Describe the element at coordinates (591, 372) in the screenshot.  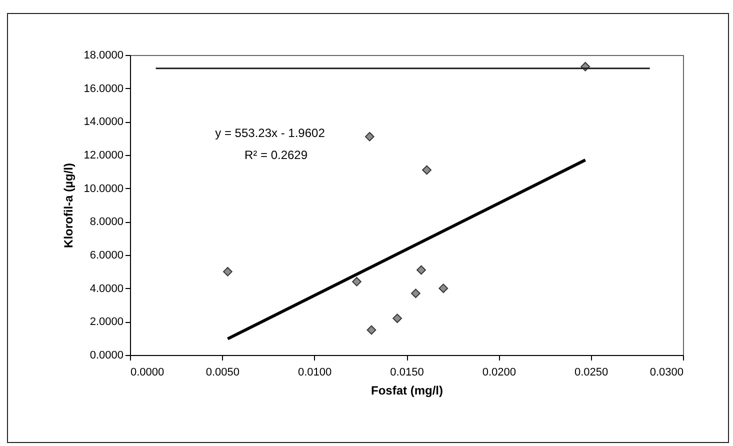
I see `x-tick-label: 0.0250` at that location.